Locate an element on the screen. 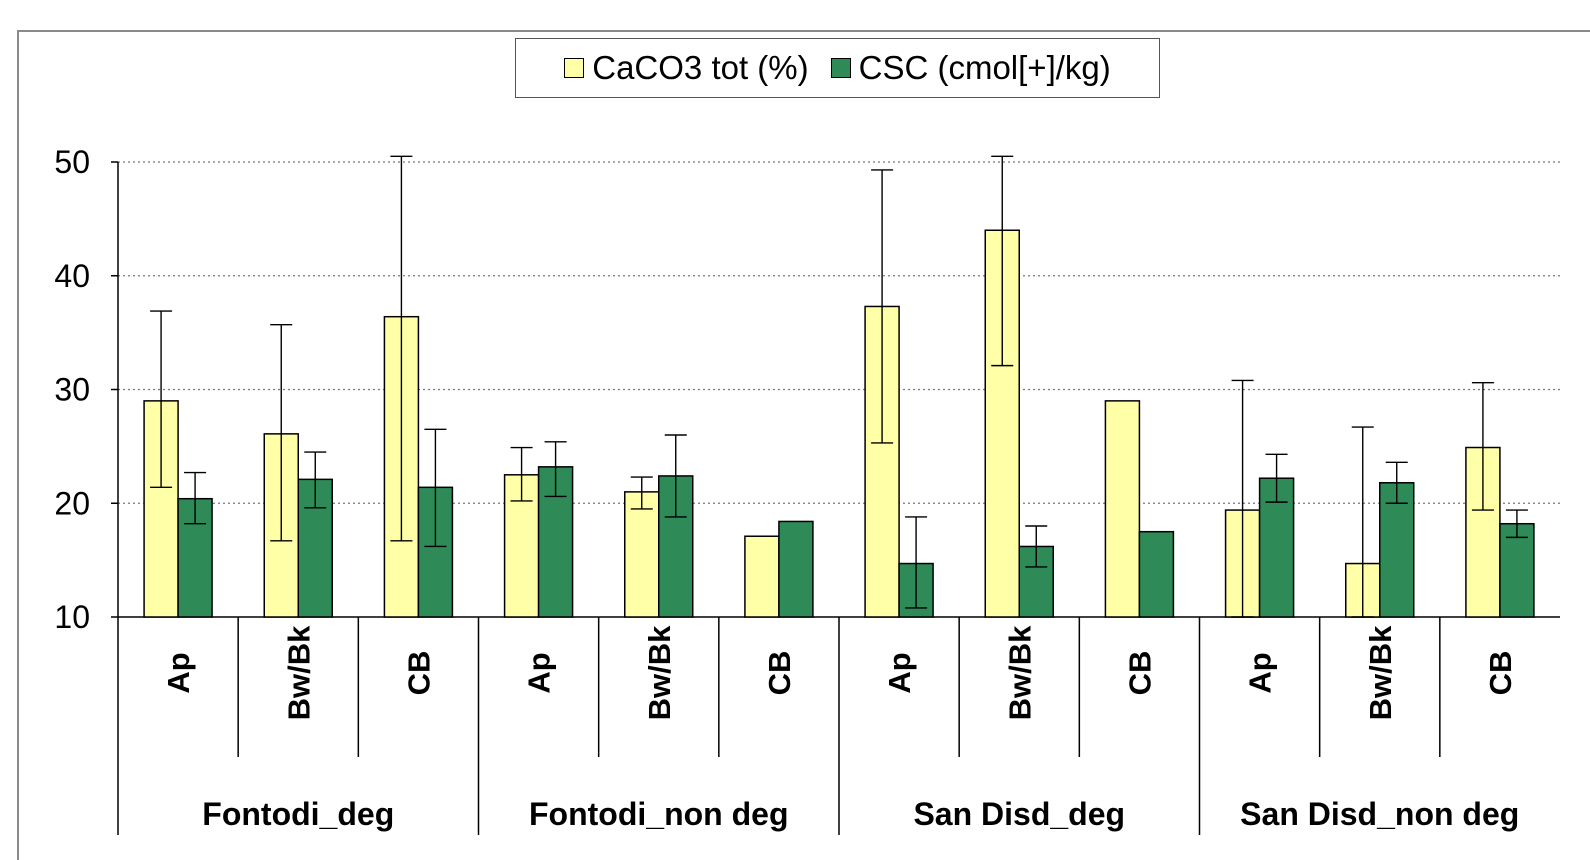  y-tick-label: 40 is located at coordinates (72, 276).